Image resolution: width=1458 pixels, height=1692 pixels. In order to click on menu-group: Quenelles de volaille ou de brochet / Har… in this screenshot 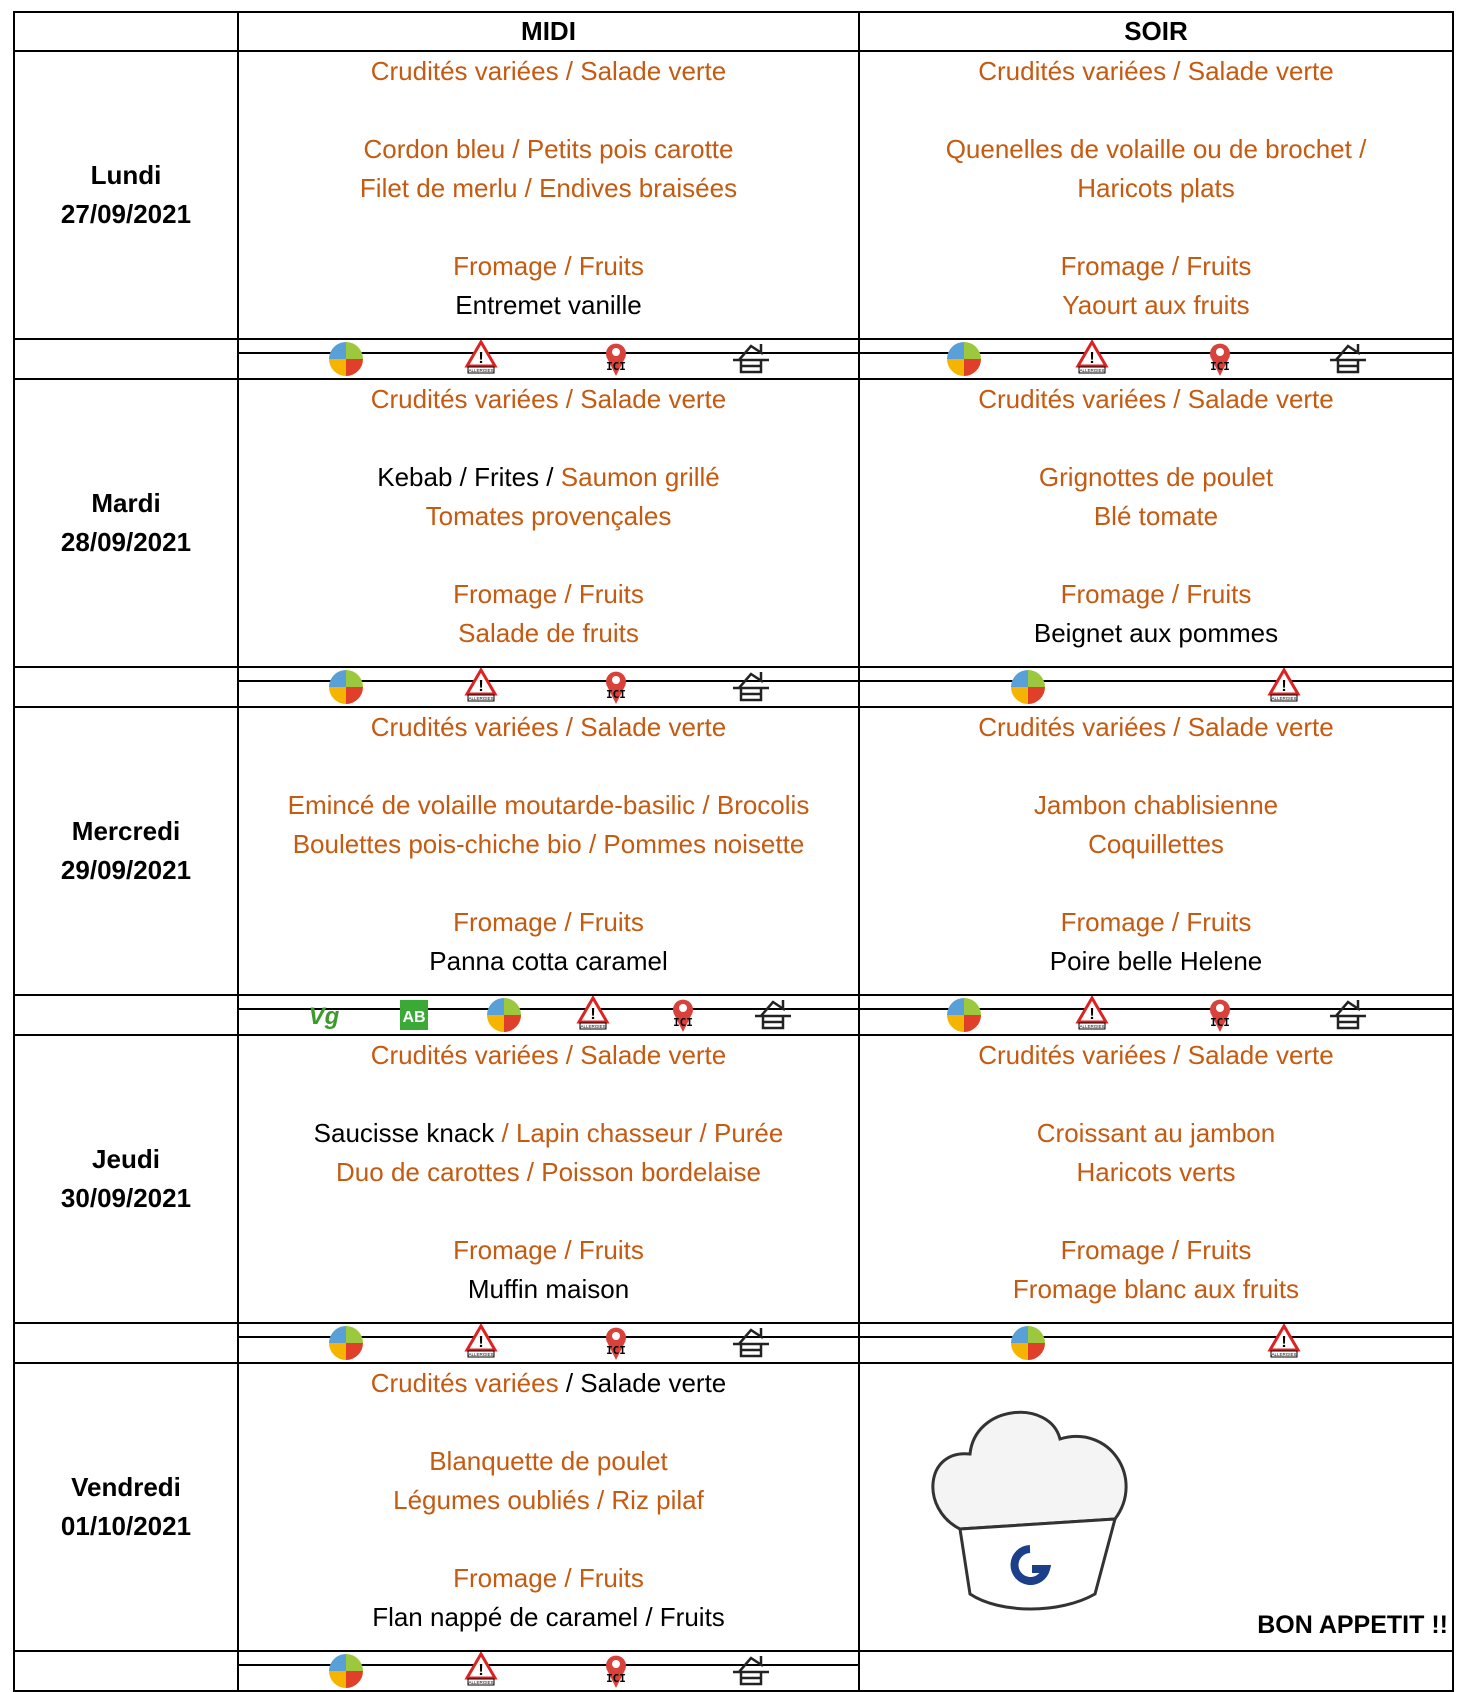, I will do `click(1156, 169)`.